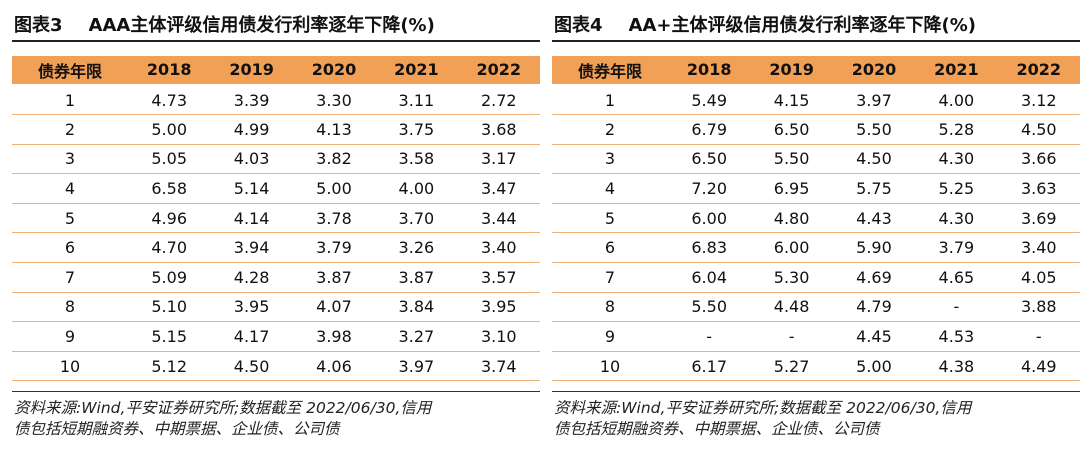  Describe the element at coordinates (1038, 366) in the screenshot. I see `rate-cell: 4.49` at that location.